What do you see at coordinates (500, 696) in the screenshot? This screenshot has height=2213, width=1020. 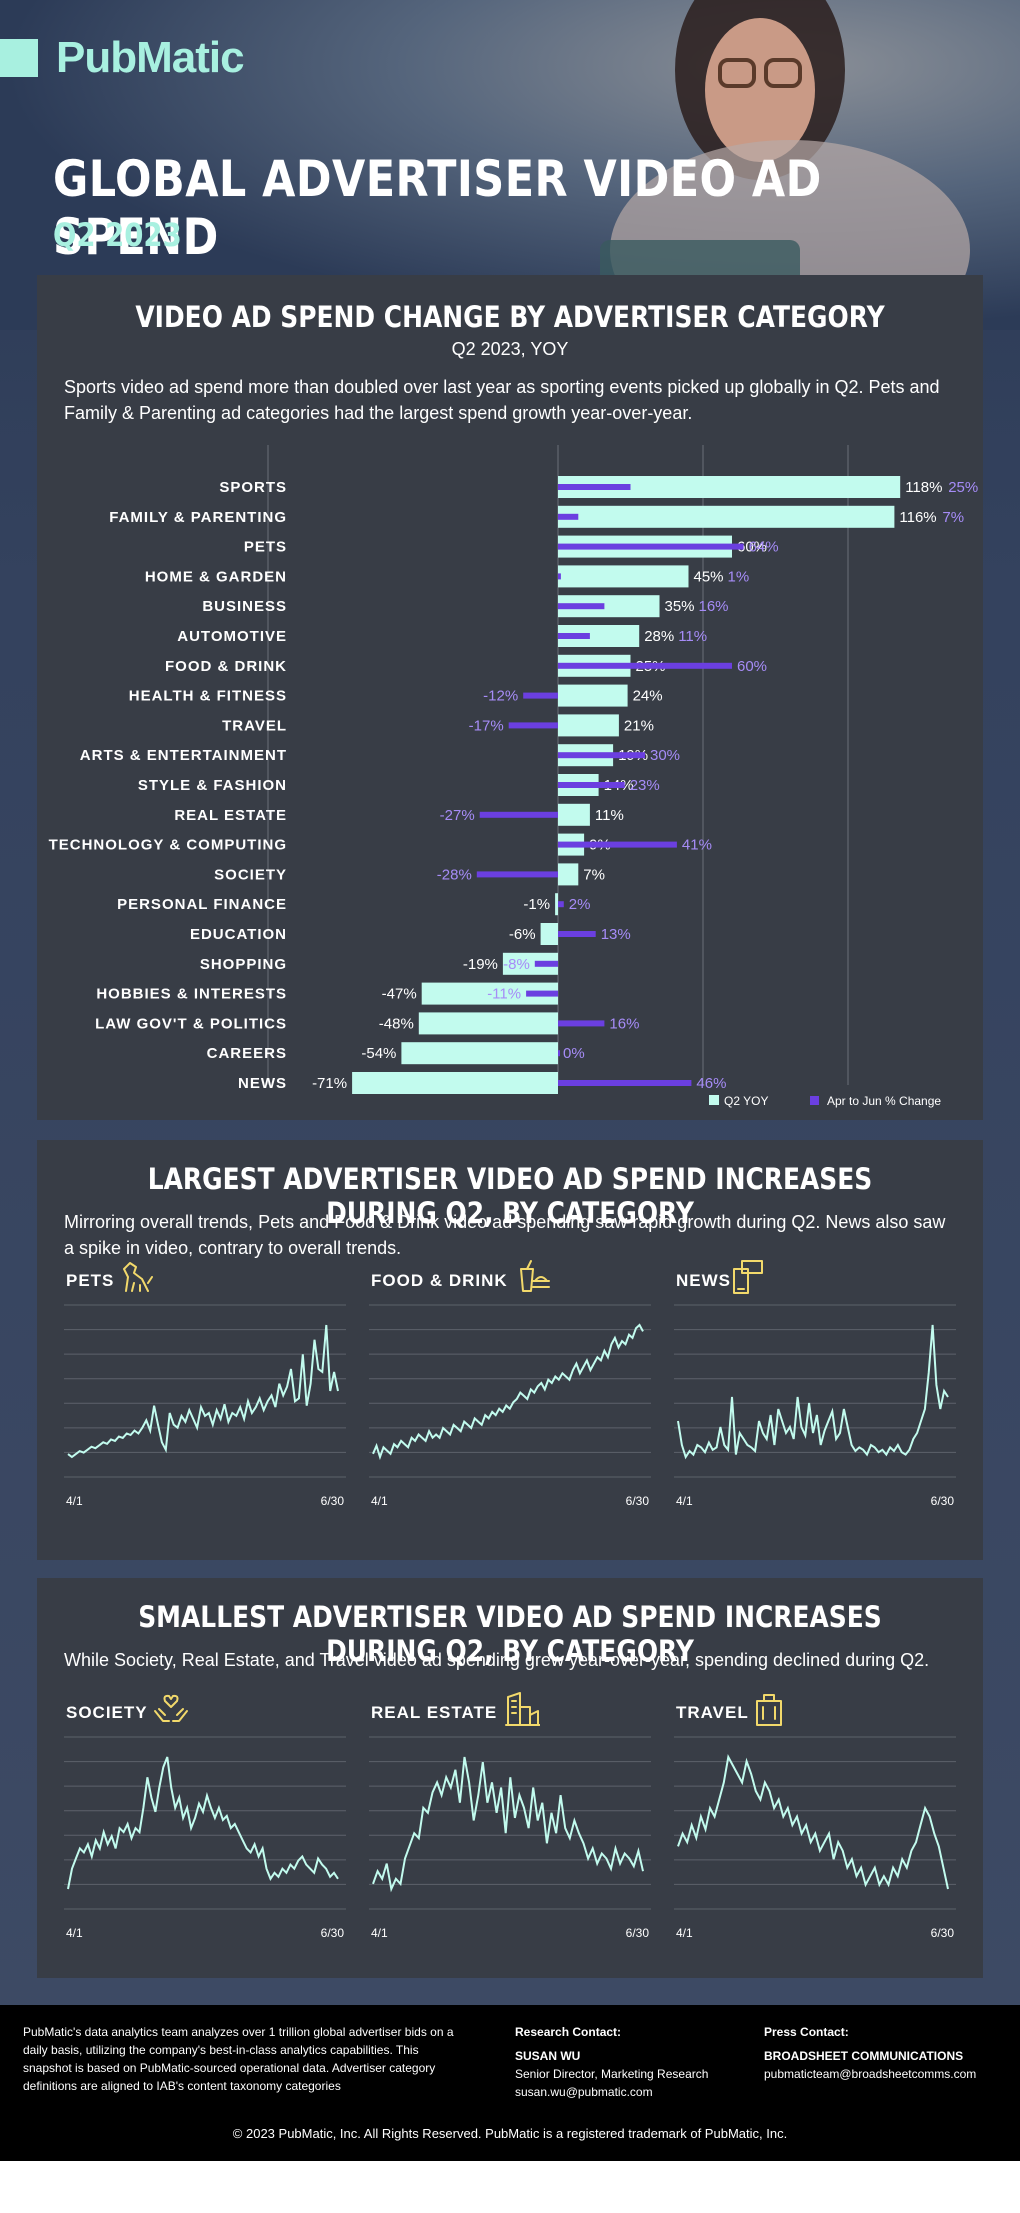 I see `apr-jun-value-label: -12%` at bounding box center [500, 696].